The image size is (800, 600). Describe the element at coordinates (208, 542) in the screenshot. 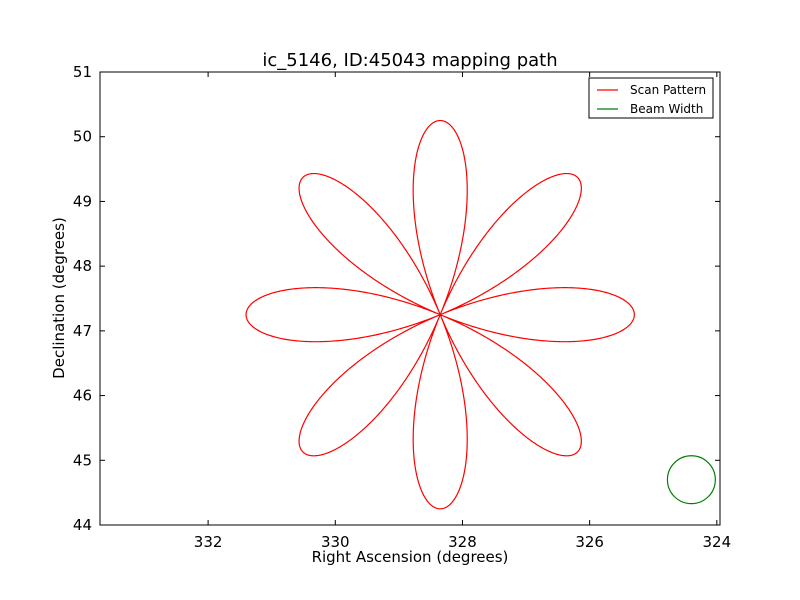

I see `x-tick-label: 332` at that location.